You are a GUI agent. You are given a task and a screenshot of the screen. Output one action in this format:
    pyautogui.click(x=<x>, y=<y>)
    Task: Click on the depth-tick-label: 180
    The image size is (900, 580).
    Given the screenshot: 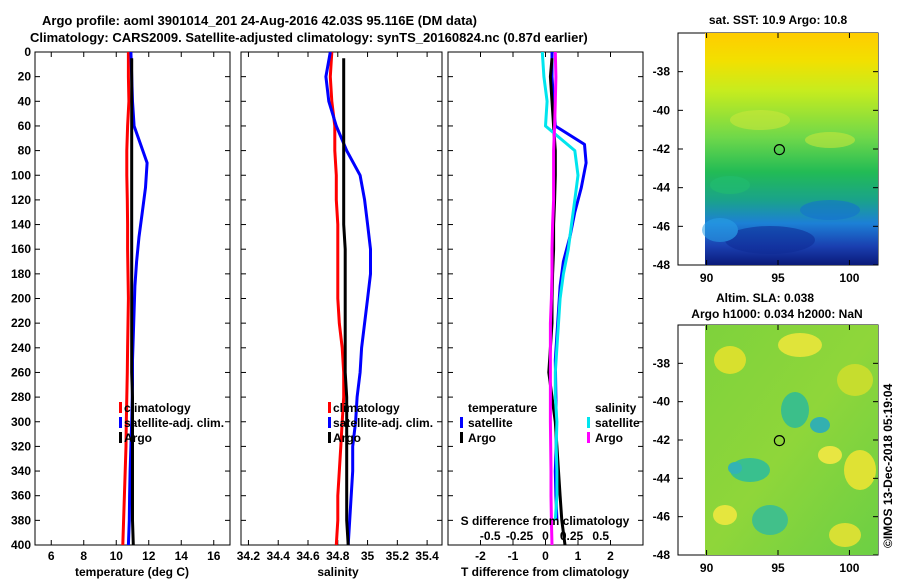 What is the action you would take?
    pyautogui.click(x=21, y=274)
    